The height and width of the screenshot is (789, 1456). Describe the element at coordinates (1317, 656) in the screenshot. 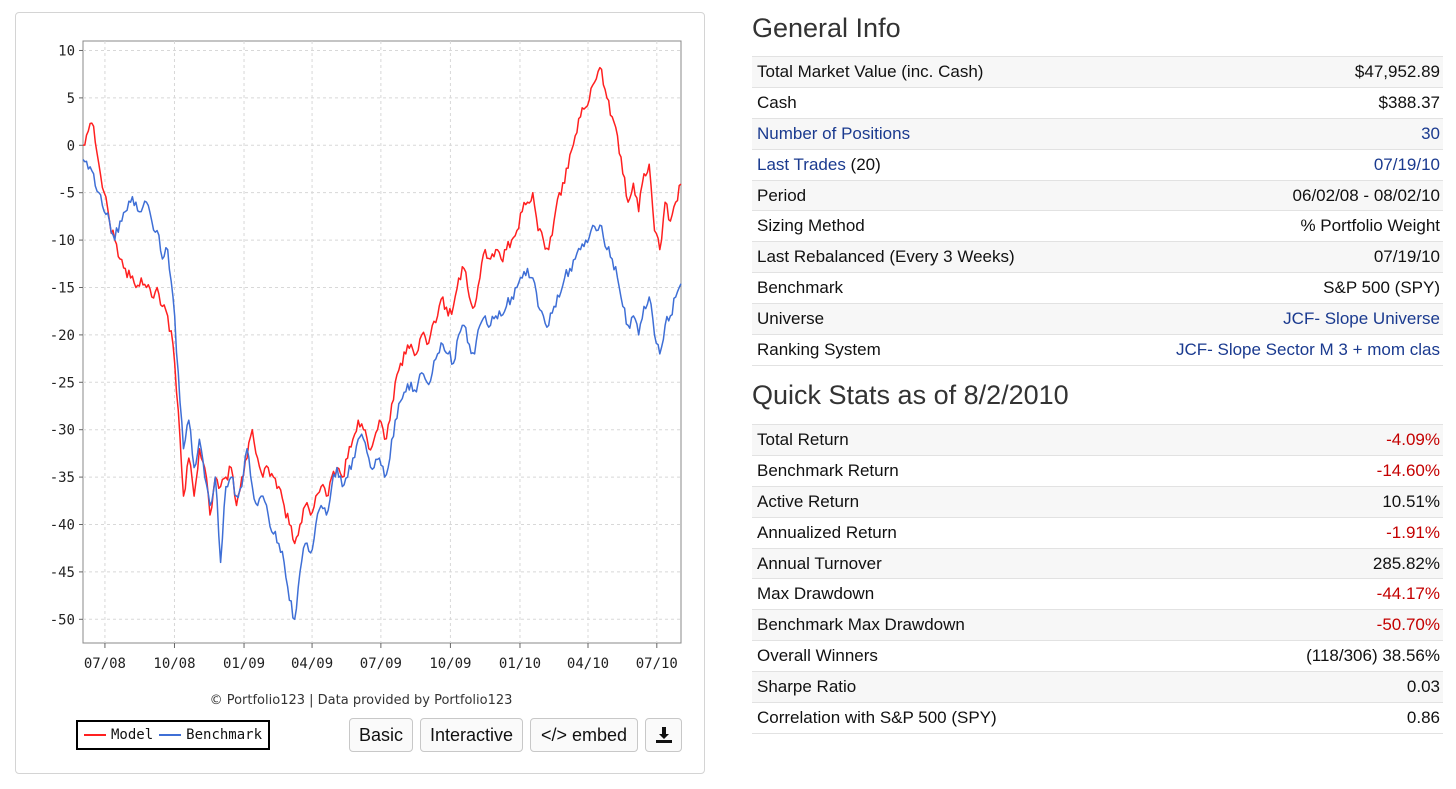

I see `row-value: (118/306) 38.56%` at that location.